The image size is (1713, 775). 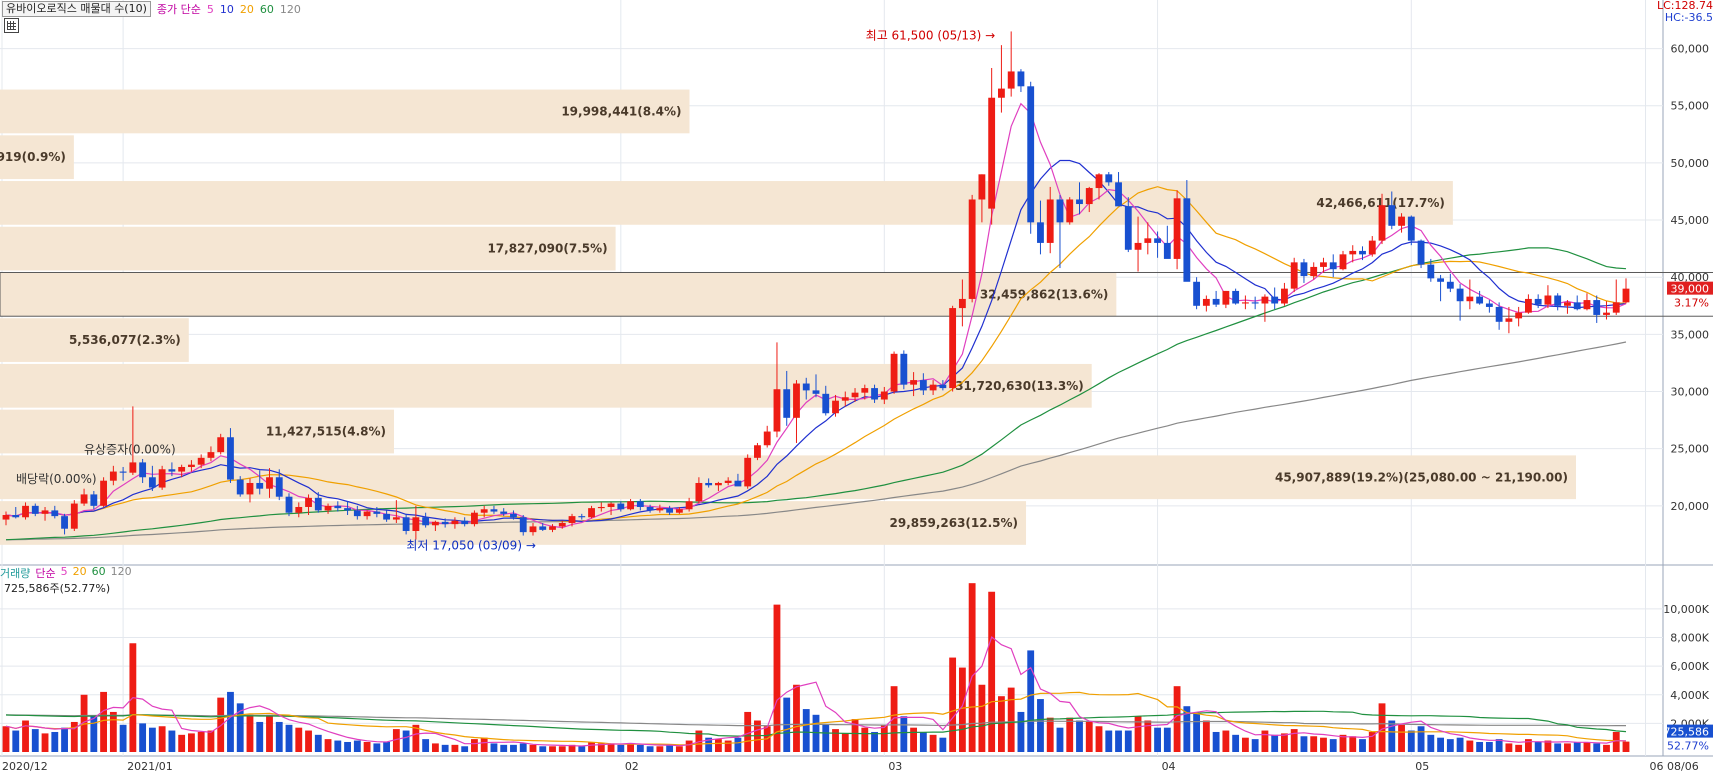 What do you see at coordinates (1422, 766) in the screenshot?
I see `time-axis-label: 05` at bounding box center [1422, 766].